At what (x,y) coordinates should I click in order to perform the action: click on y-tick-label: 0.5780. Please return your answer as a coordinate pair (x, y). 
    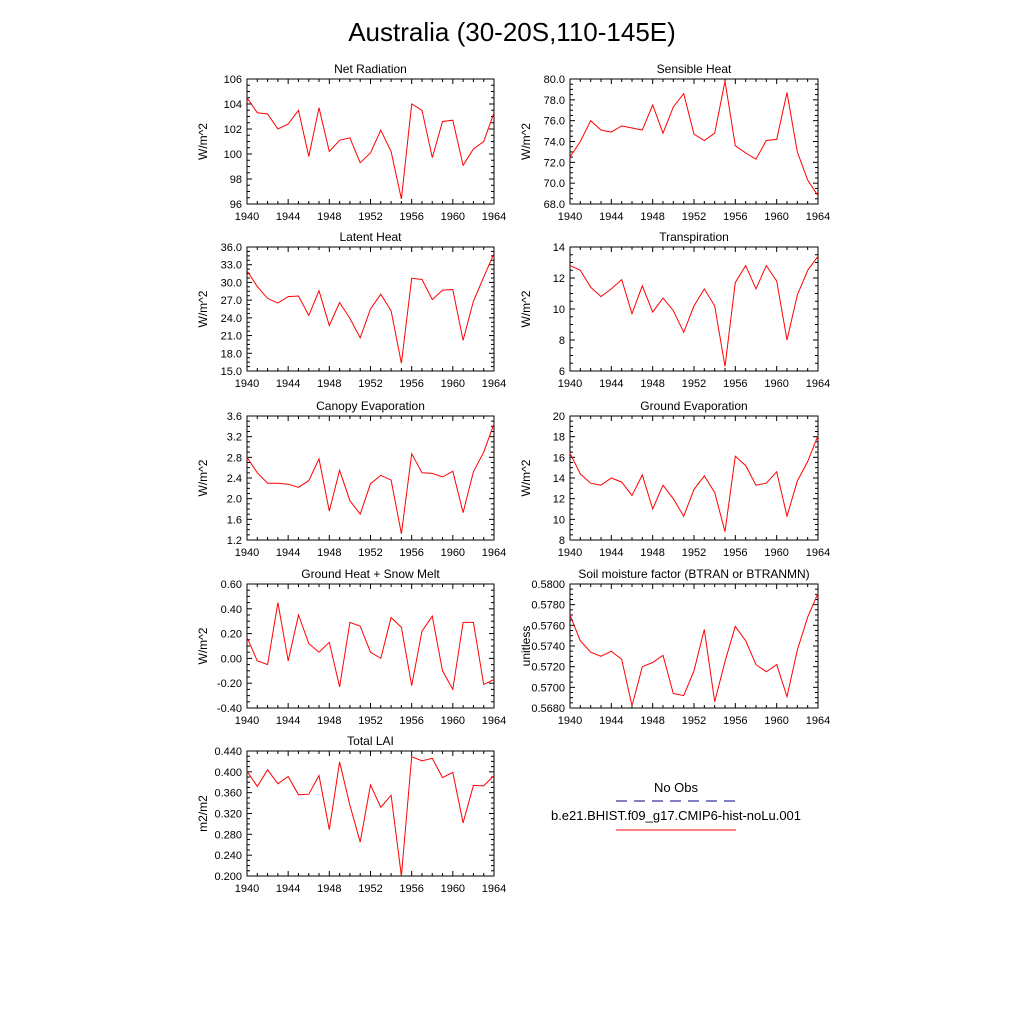
    Looking at the image, I should click on (548, 606).